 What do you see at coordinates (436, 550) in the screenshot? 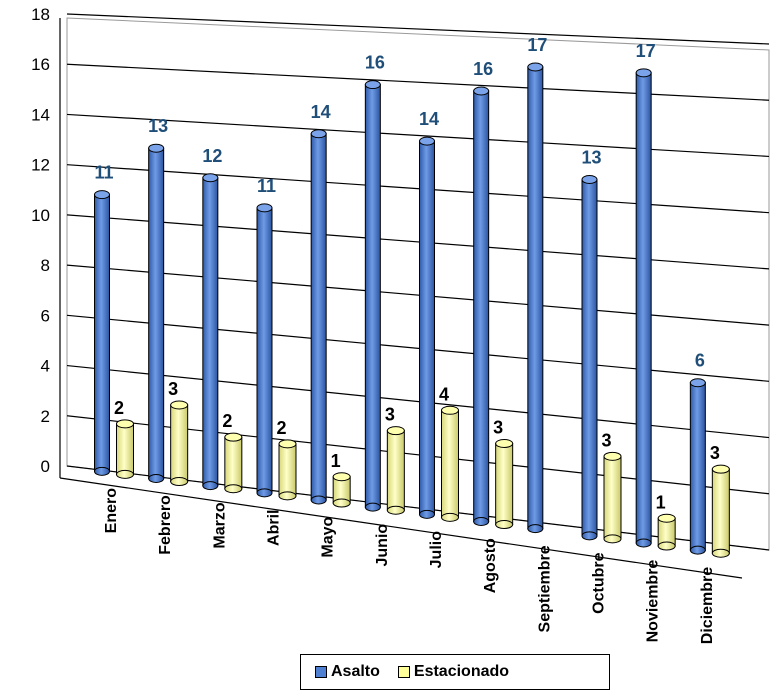
I see `x-tick-label: Julio` at bounding box center [436, 550].